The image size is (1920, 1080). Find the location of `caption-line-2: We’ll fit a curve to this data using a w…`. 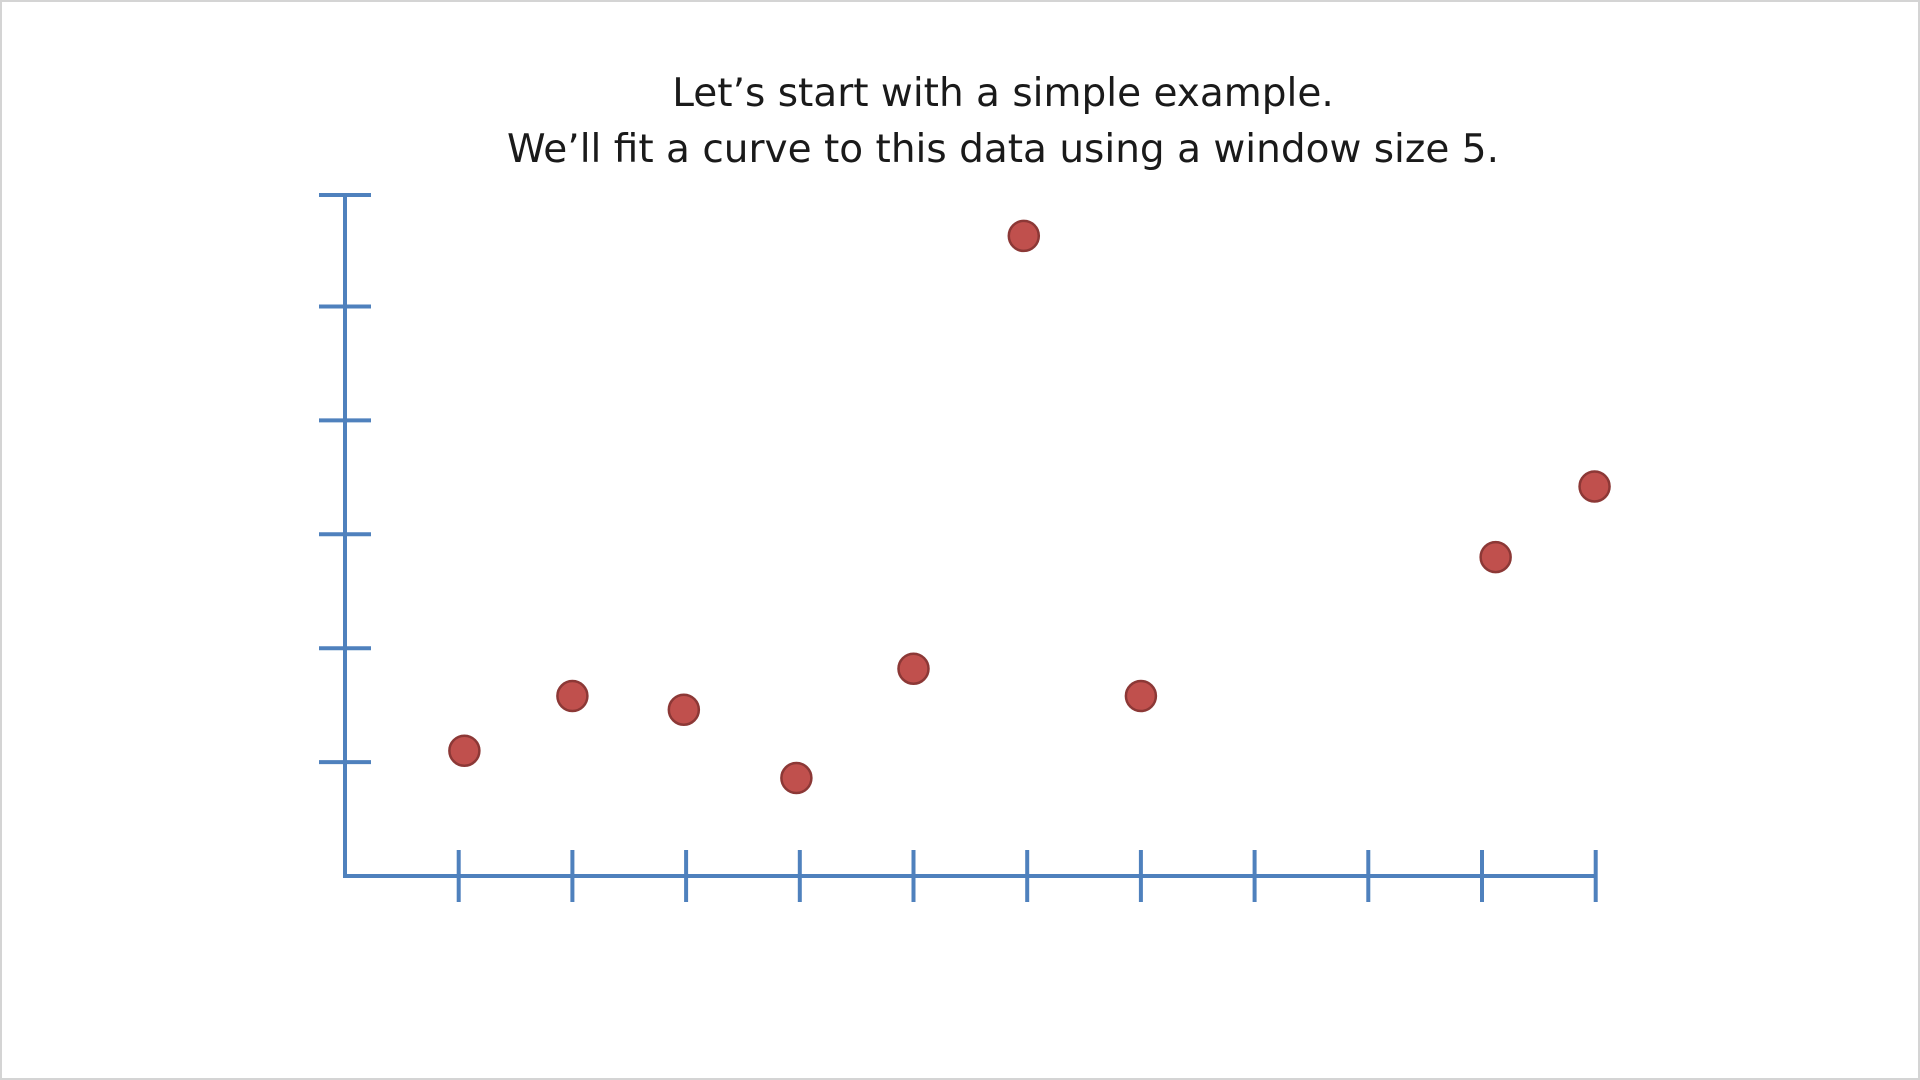

caption-line-2: We’ll fit a curve to this data using a w… is located at coordinates (1003, 149).